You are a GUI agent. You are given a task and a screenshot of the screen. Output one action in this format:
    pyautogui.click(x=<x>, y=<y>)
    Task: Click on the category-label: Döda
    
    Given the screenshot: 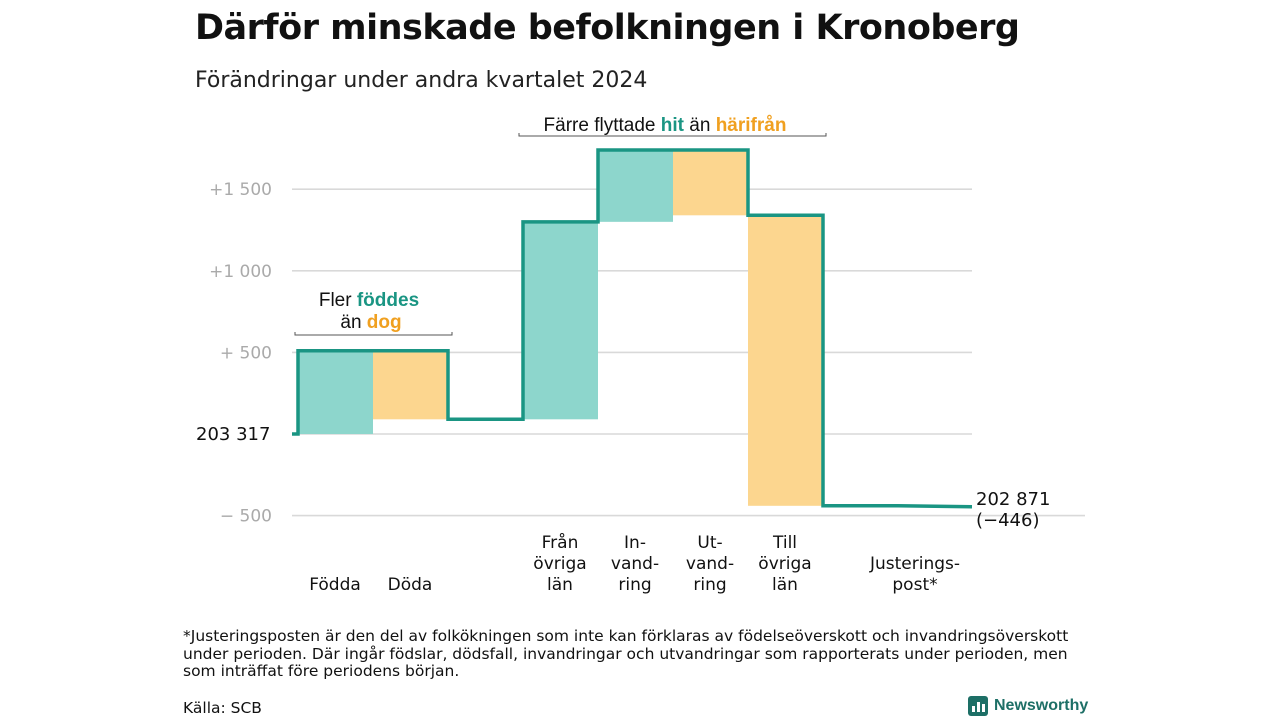 What is the action you would take?
    pyautogui.click(x=410, y=585)
    